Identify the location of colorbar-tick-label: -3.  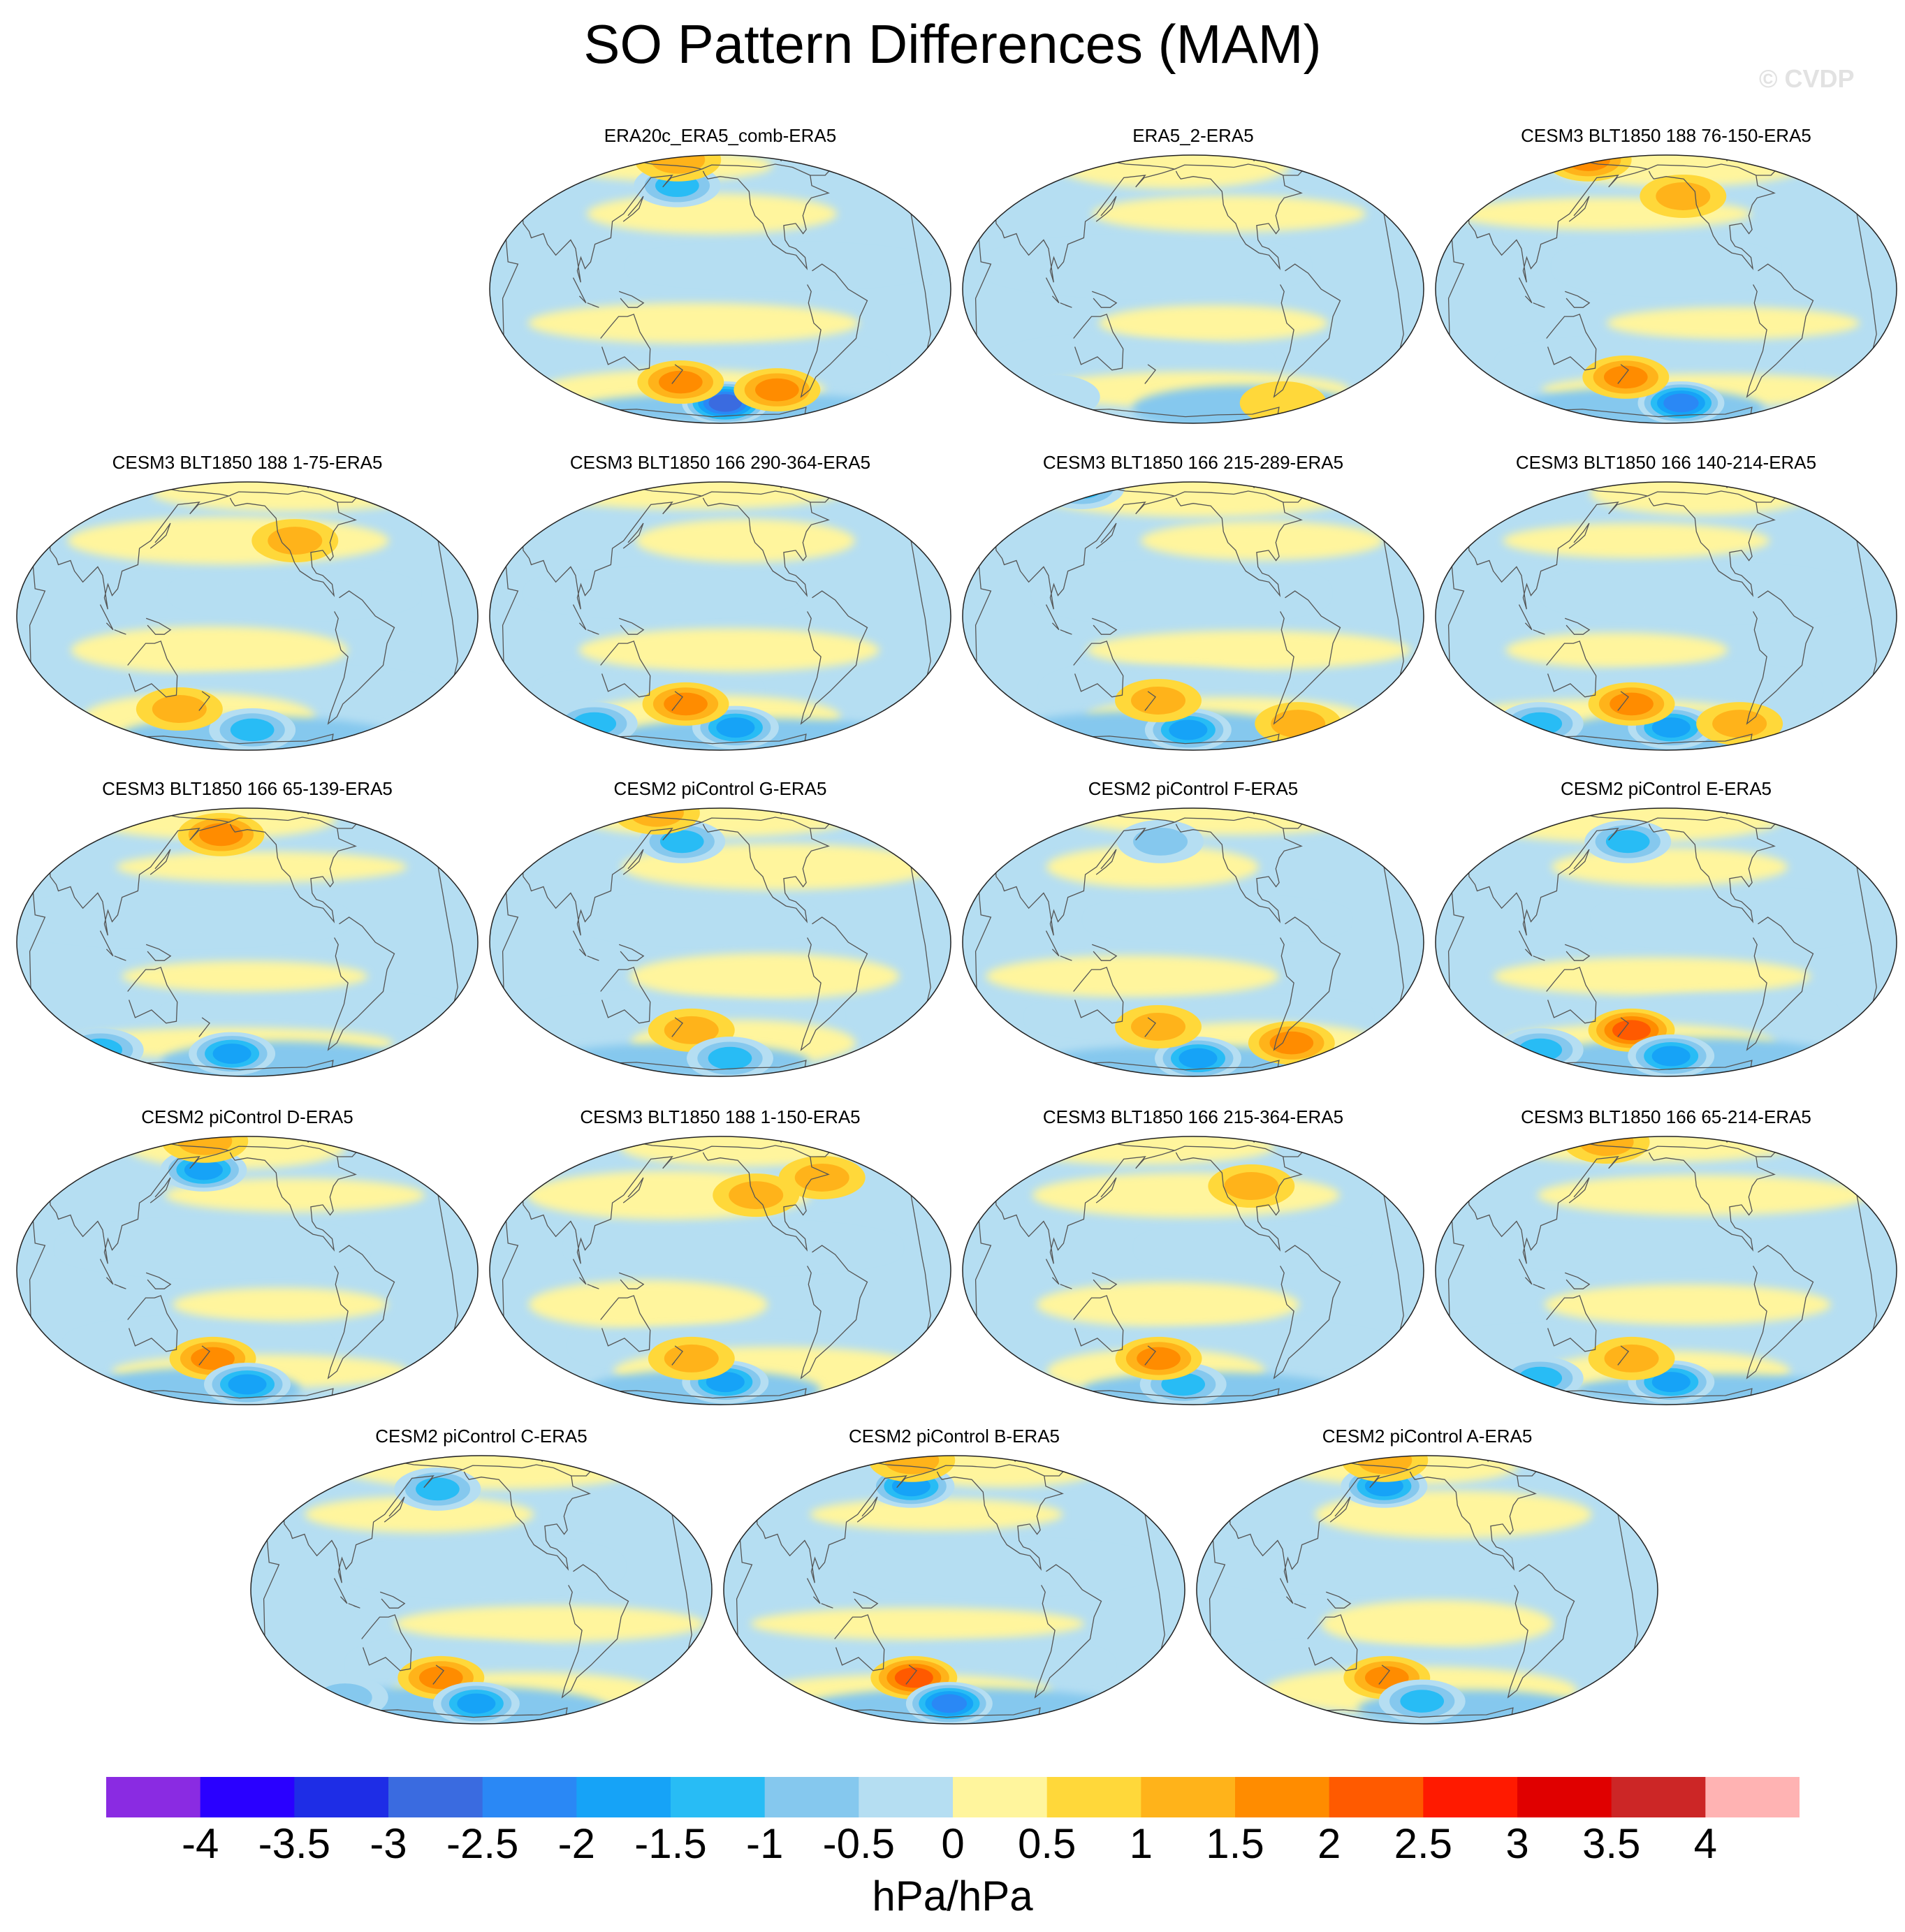
(389, 1843).